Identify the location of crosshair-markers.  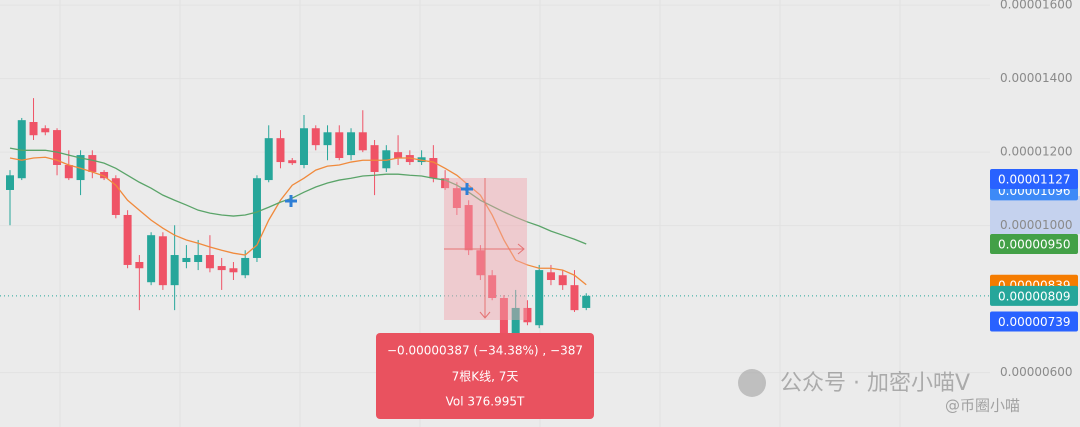
(379, 195).